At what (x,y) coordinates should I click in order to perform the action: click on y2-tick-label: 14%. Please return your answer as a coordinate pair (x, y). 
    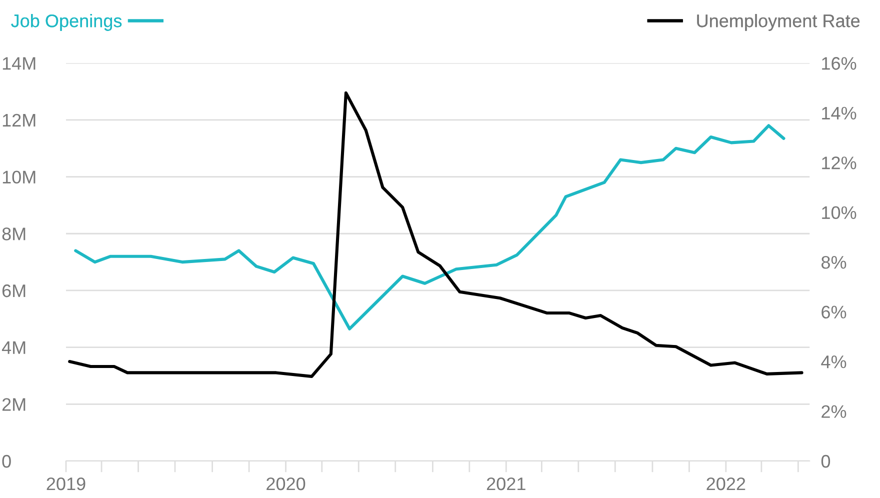
    Looking at the image, I should click on (839, 113).